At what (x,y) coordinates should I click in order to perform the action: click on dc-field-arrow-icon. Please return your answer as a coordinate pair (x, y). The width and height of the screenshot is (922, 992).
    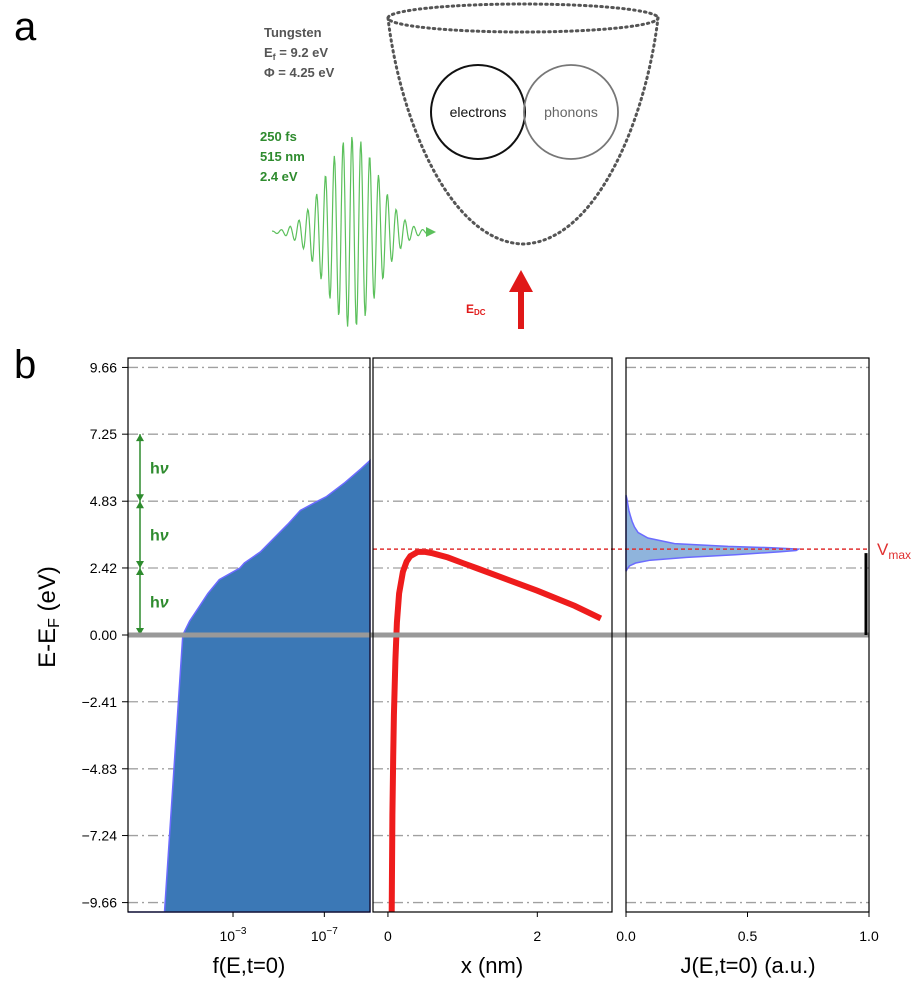
    Looking at the image, I should click on (521, 281).